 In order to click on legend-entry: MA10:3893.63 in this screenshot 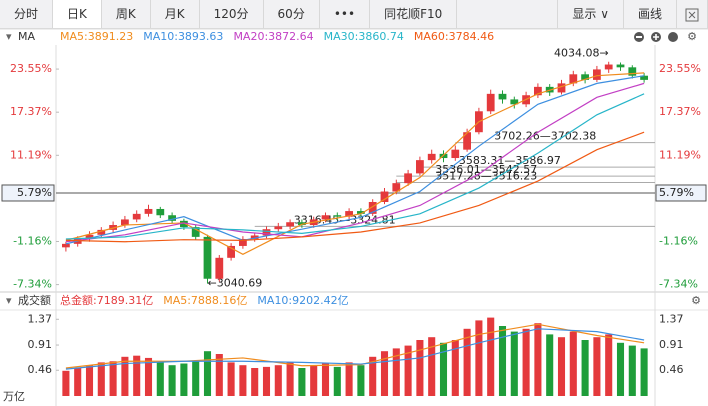, I will do `click(183, 36)`.